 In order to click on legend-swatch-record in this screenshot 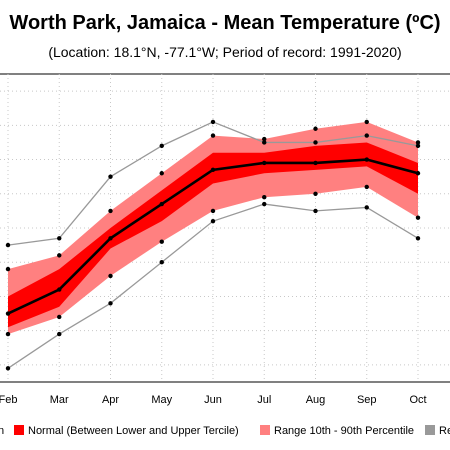, I will do `click(430, 430)`.